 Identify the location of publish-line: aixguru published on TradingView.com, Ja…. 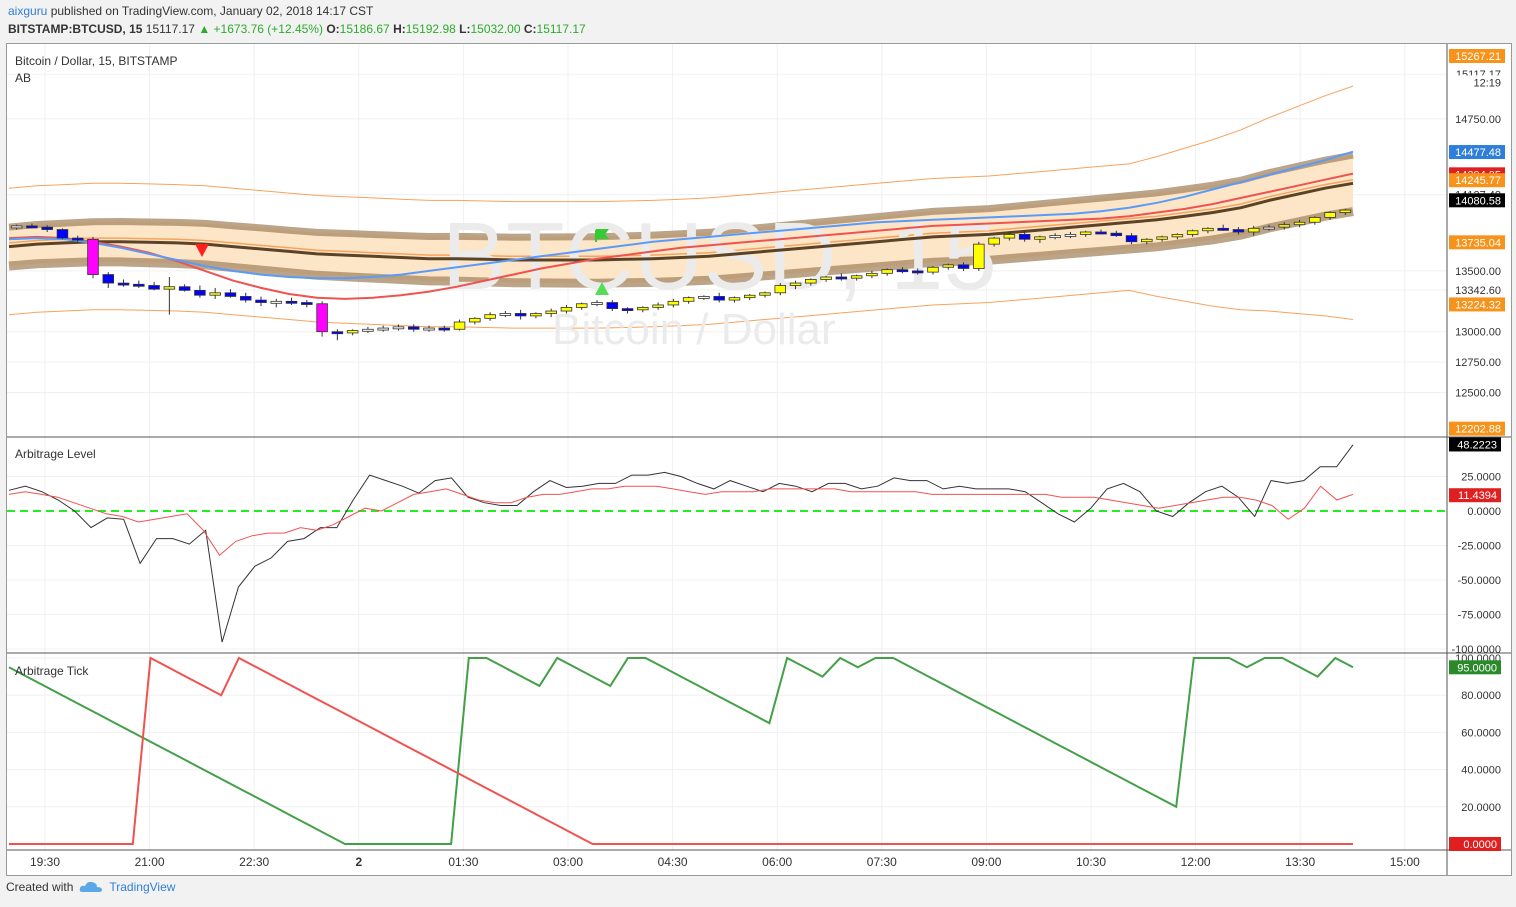
(190, 11).